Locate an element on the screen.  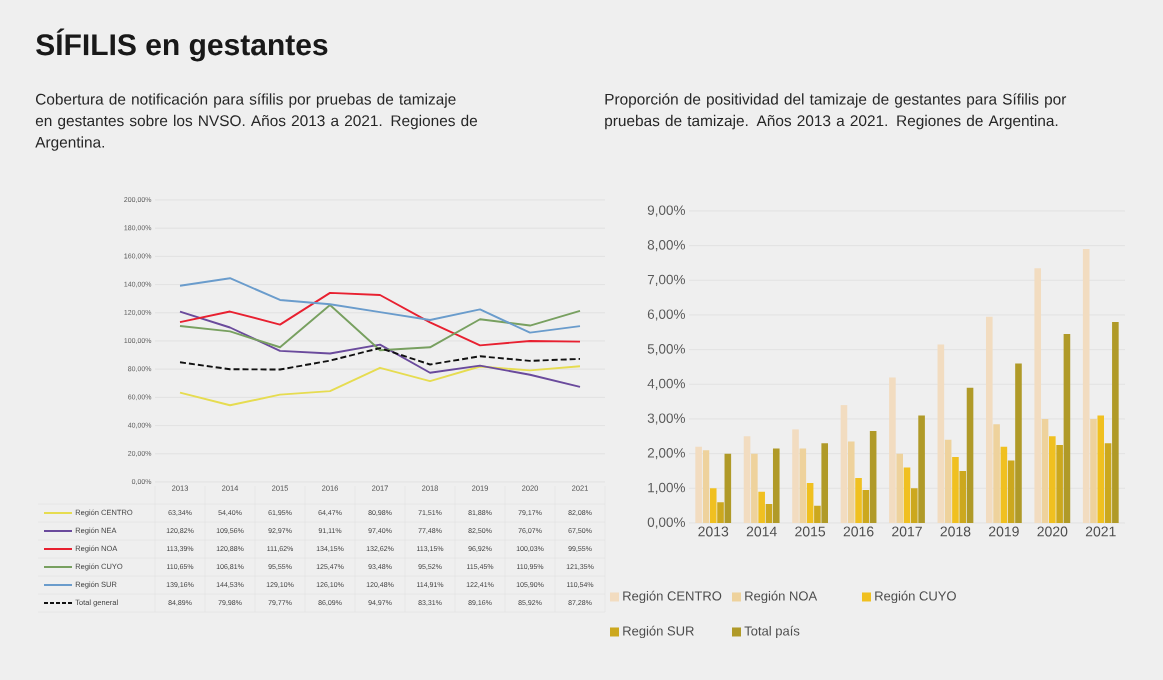
y-tick-label: 0,00% is located at coordinates (666, 523).